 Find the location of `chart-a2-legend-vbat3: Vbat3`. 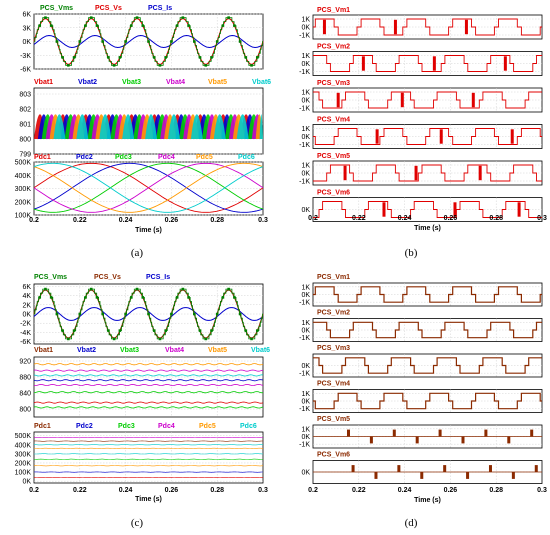

chart-a2-legend-vbat3: Vbat3 is located at coordinates (131, 82).